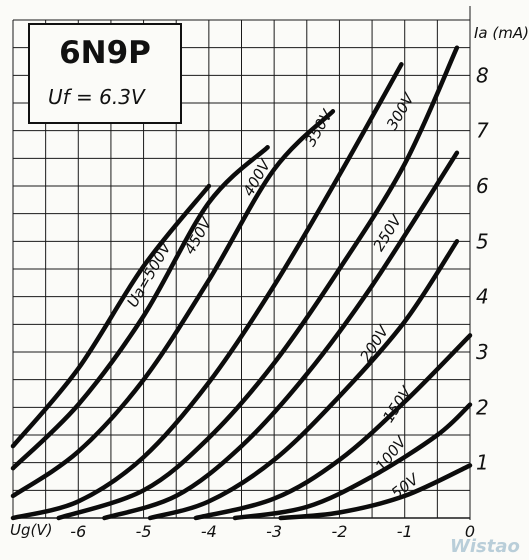  Describe the element at coordinates (105, 53) in the screenshot. I see `chart-title: 6N9P` at that location.